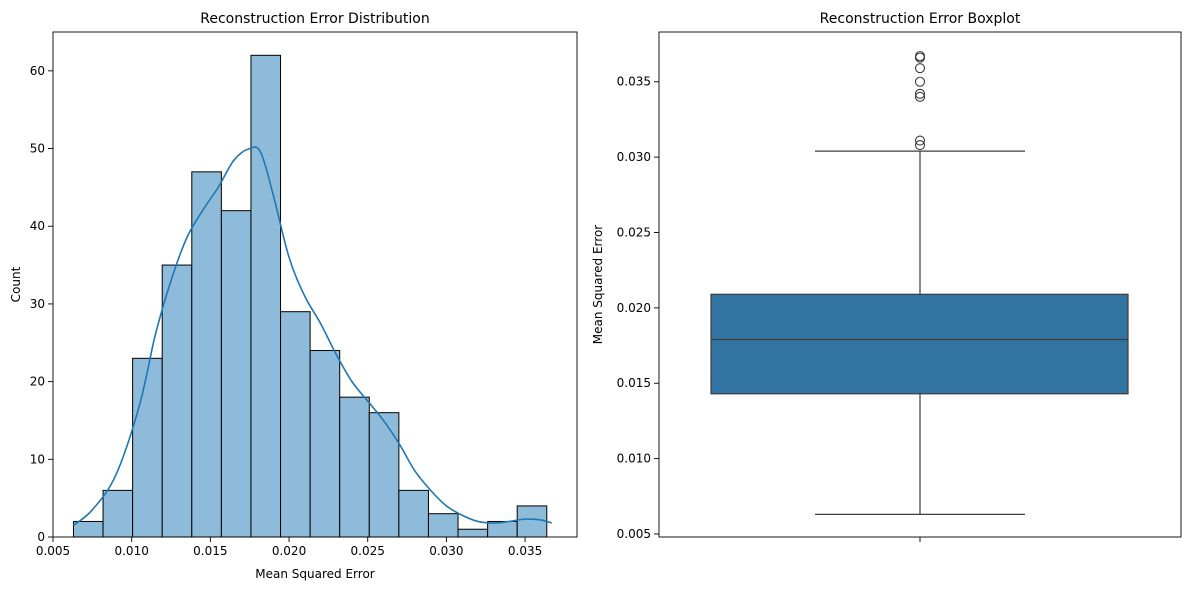 This screenshot has width=1189, height=590. I want to click on histogram-x-tick-label: 0.010, so click(131, 551).